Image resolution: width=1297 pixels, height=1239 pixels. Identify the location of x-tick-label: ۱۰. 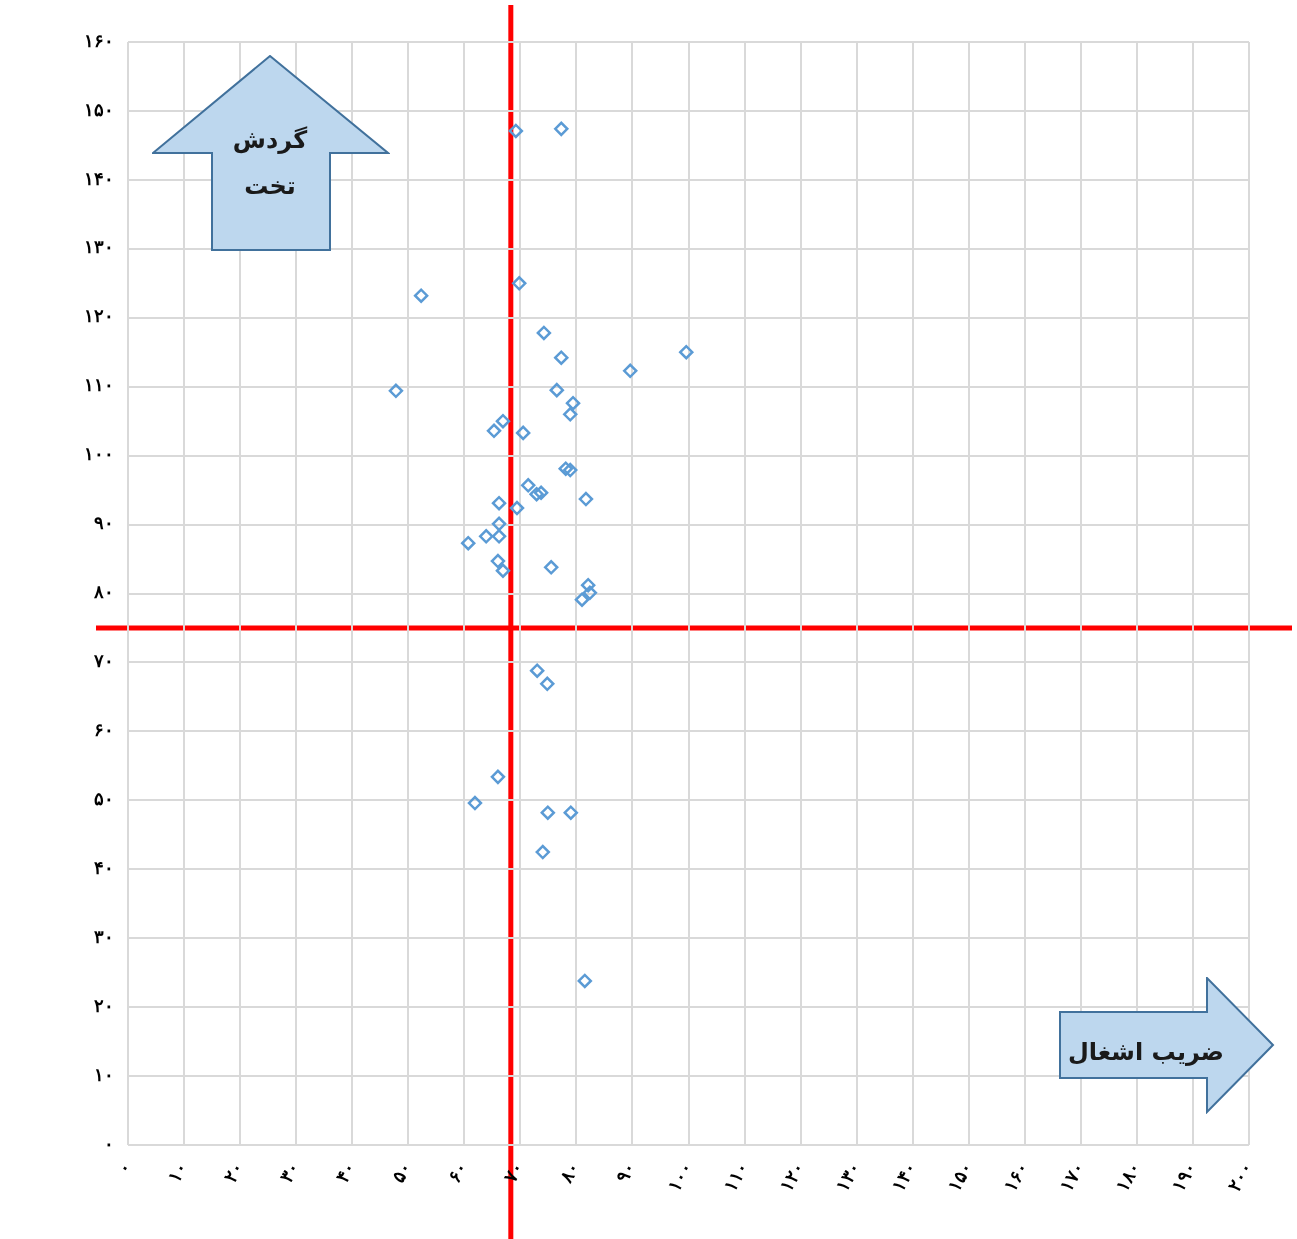
(177, 1172).